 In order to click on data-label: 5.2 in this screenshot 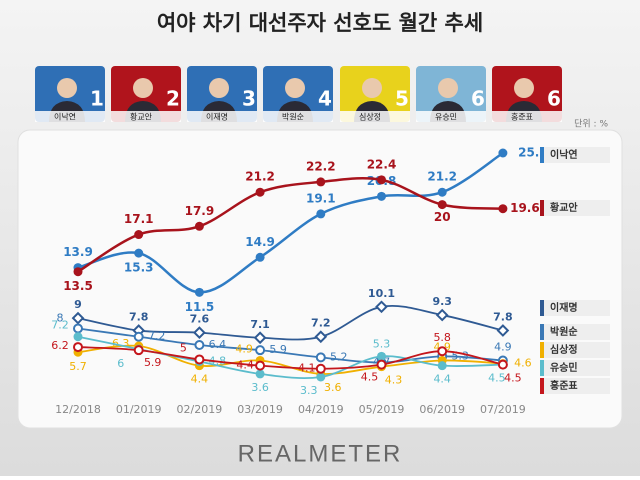, I will do `click(339, 356)`.